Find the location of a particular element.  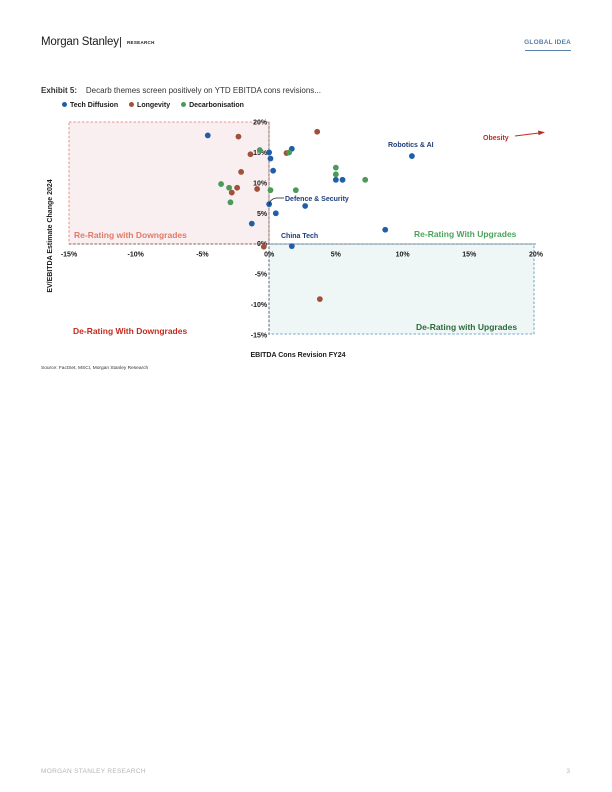

x-tick-label: 15% is located at coordinates (469, 255).